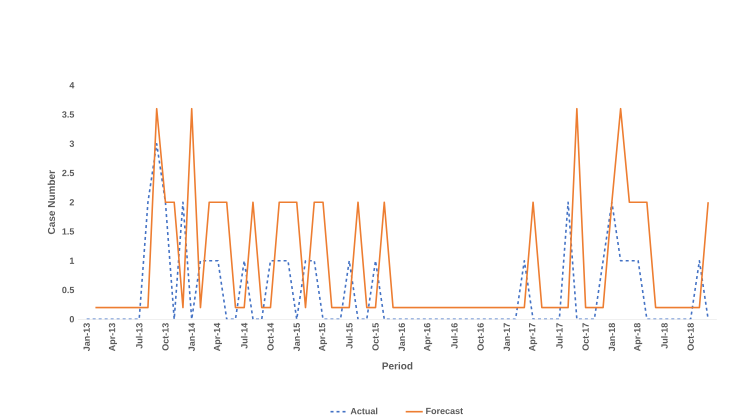 This screenshot has height=420, width=747. What do you see at coordinates (533, 337) in the screenshot?
I see `x-tick-label: Apr-17` at bounding box center [533, 337].